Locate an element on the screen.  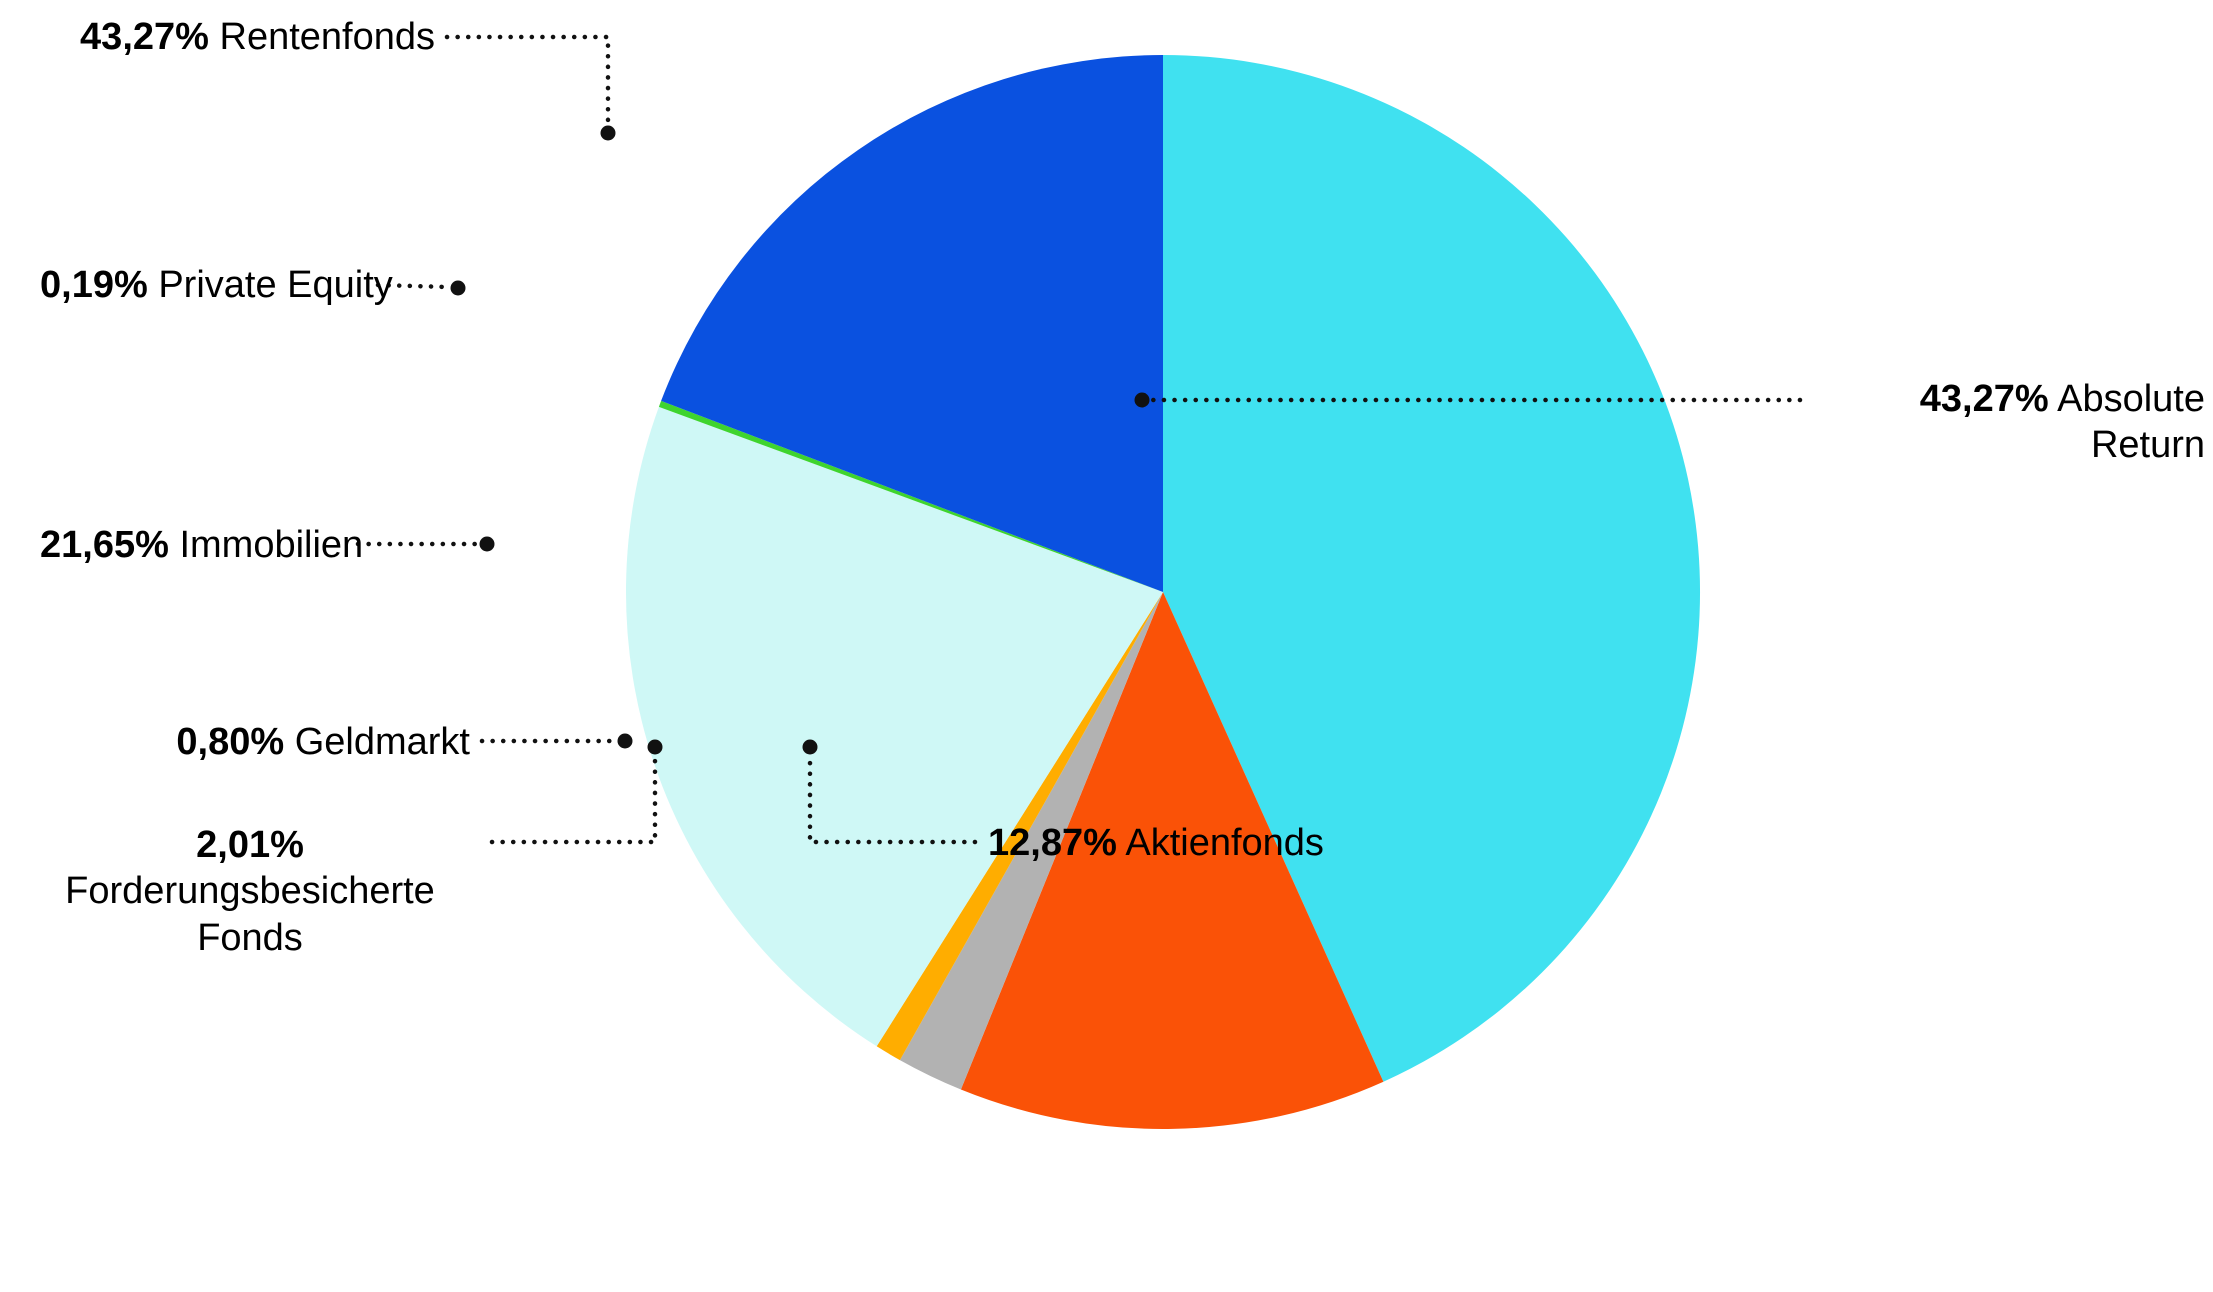
label-forderungsbesicherte-fonds: 2,01% Forderungsbesicherte Fonds is located at coordinates (250, 891).